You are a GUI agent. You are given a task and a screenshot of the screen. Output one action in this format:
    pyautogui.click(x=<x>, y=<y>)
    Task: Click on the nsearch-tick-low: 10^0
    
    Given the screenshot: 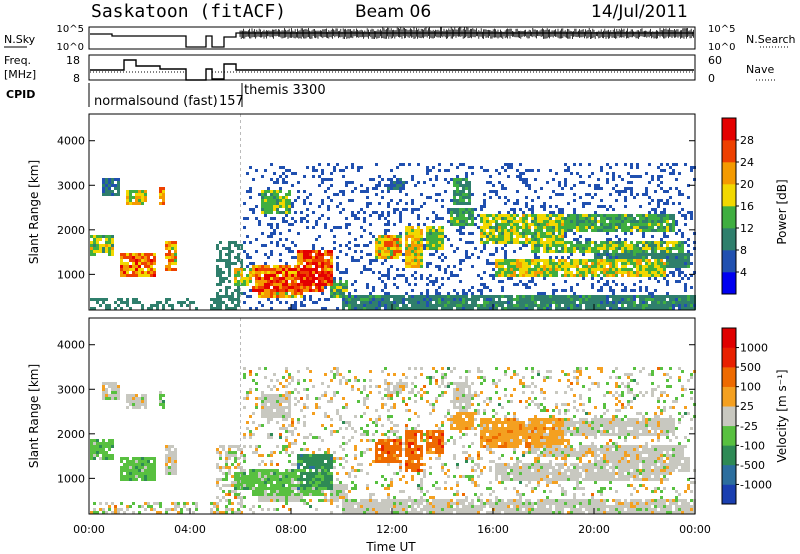 What is the action you would take?
    pyautogui.click(x=721, y=47)
    